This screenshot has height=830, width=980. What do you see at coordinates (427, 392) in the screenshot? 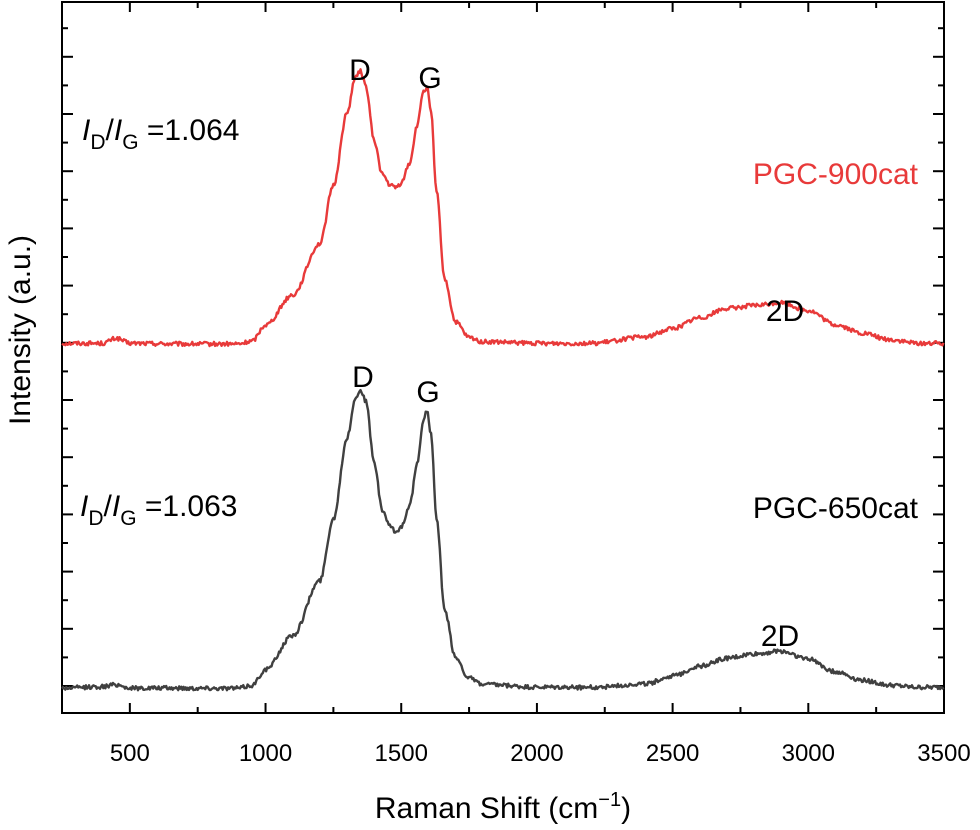
I see `black-g-peak-label: G` at bounding box center [427, 392].